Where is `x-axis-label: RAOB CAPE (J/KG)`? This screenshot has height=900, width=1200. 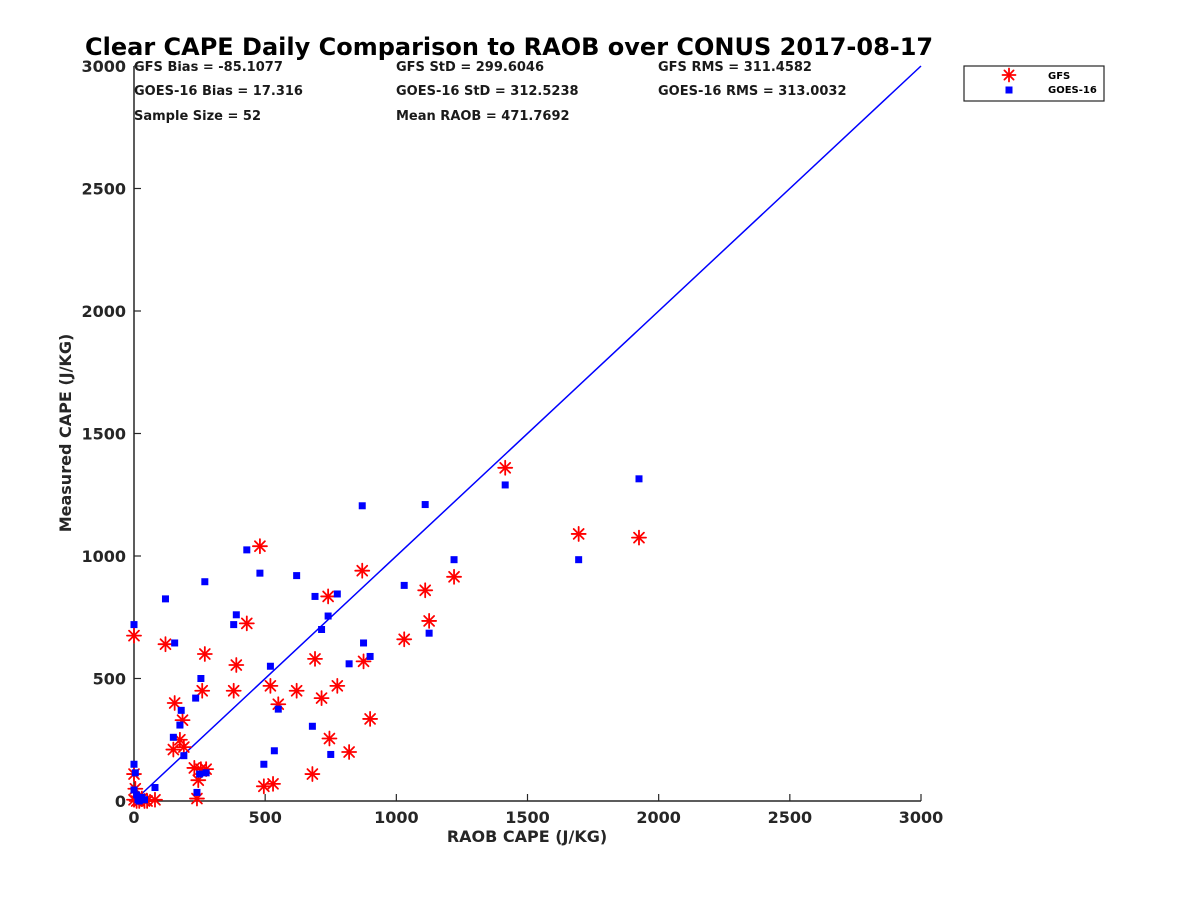 x-axis-label: RAOB CAPE (J/KG) is located at coordinates (527, 836).